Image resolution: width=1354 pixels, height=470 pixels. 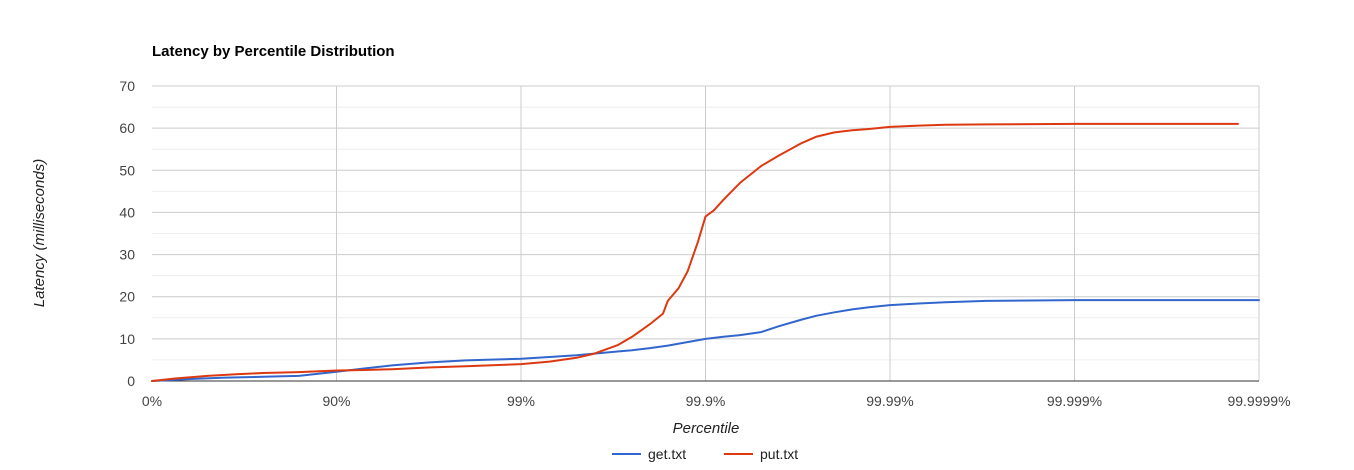 I want to click on x-tick-label: 99%, so click(x=521, y=401).